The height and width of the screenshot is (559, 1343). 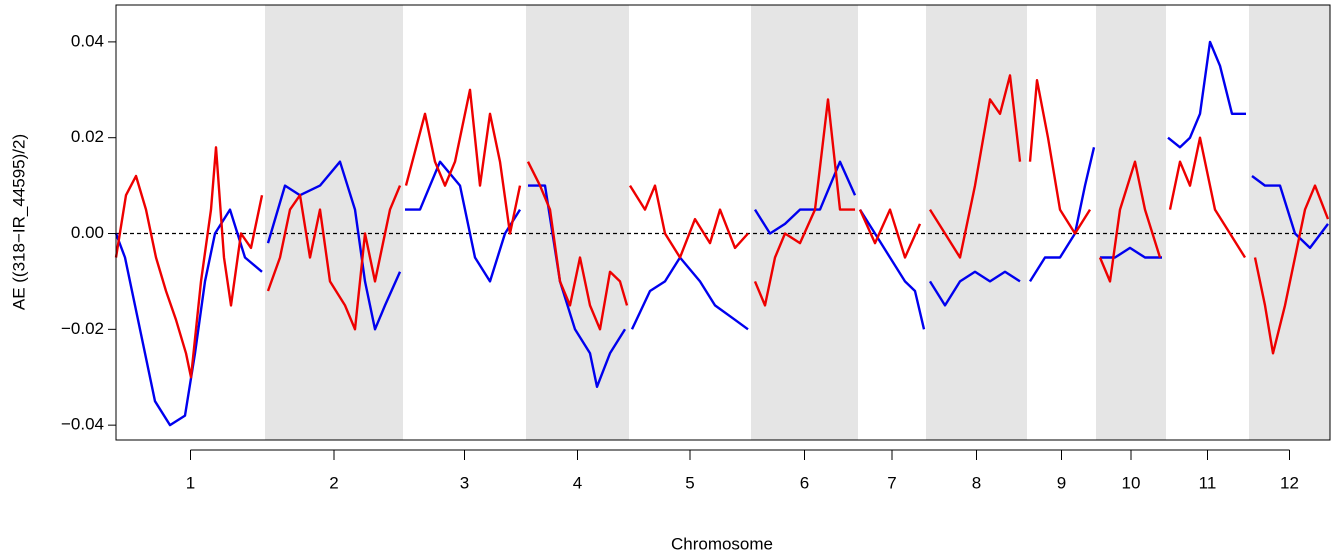 I want to click on y-tick-label: 0.02, so click(x=87, y=136).